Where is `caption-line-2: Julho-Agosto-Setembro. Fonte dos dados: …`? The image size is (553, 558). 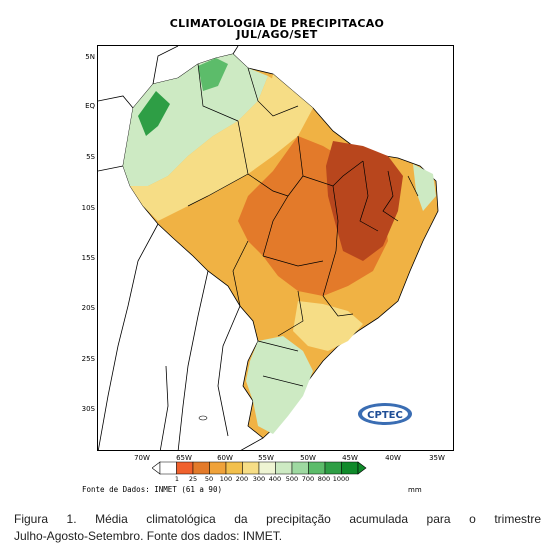
caption-line-2: Julho-Agosto-Setembro. Fonte dos dados: … is located at coordinates (148, 536).